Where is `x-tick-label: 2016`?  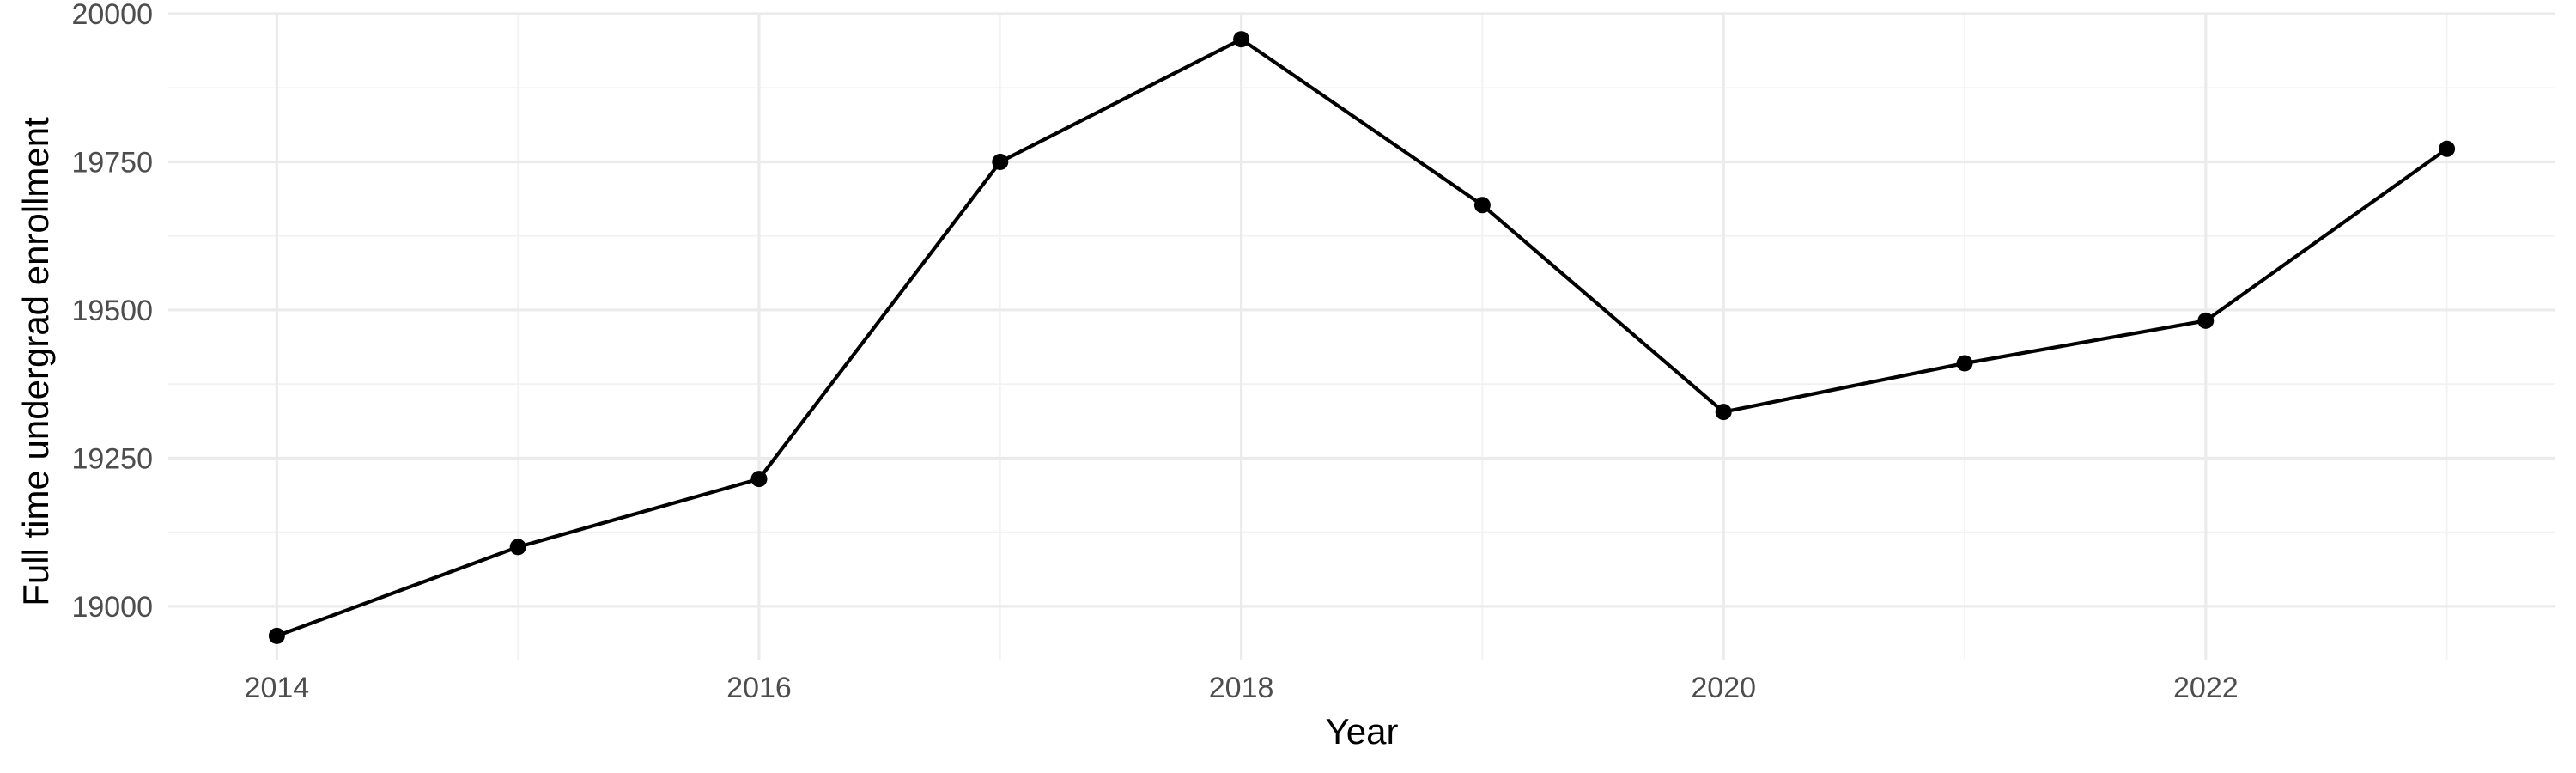
x-tick-label: 2016 is located at coordinates (759, 688).